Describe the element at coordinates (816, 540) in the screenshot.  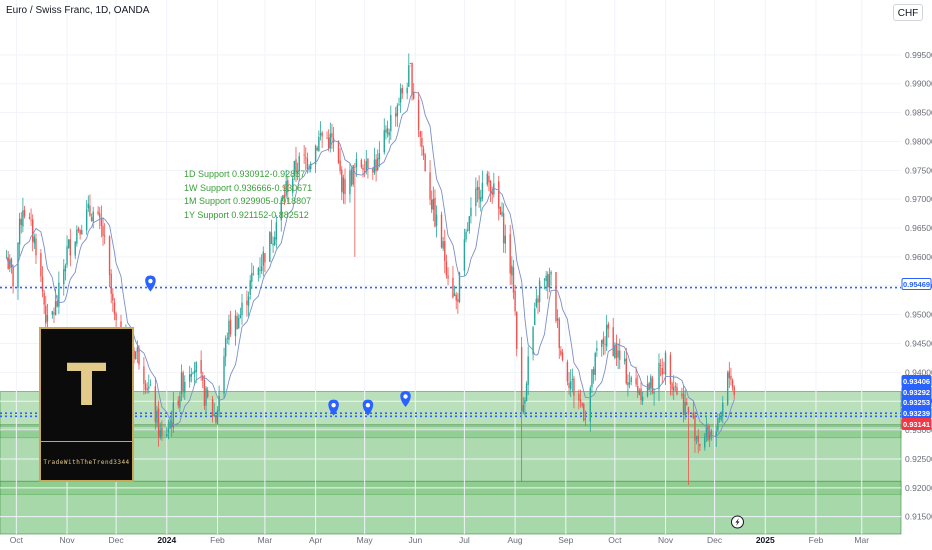
I see `x-tick-label: Feb` at that location.